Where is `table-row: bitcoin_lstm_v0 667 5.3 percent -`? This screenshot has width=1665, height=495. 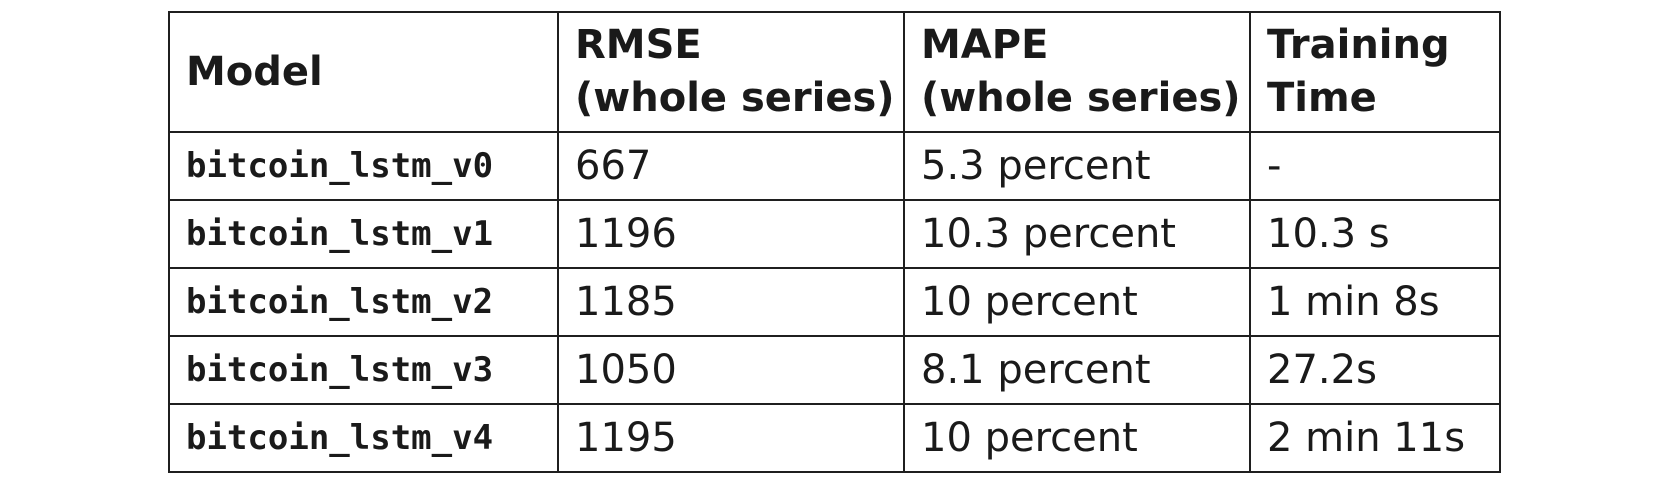 table-row: bitcoin_lstm_v0 667 5.3 percent - is located at coordinates (834, 166).